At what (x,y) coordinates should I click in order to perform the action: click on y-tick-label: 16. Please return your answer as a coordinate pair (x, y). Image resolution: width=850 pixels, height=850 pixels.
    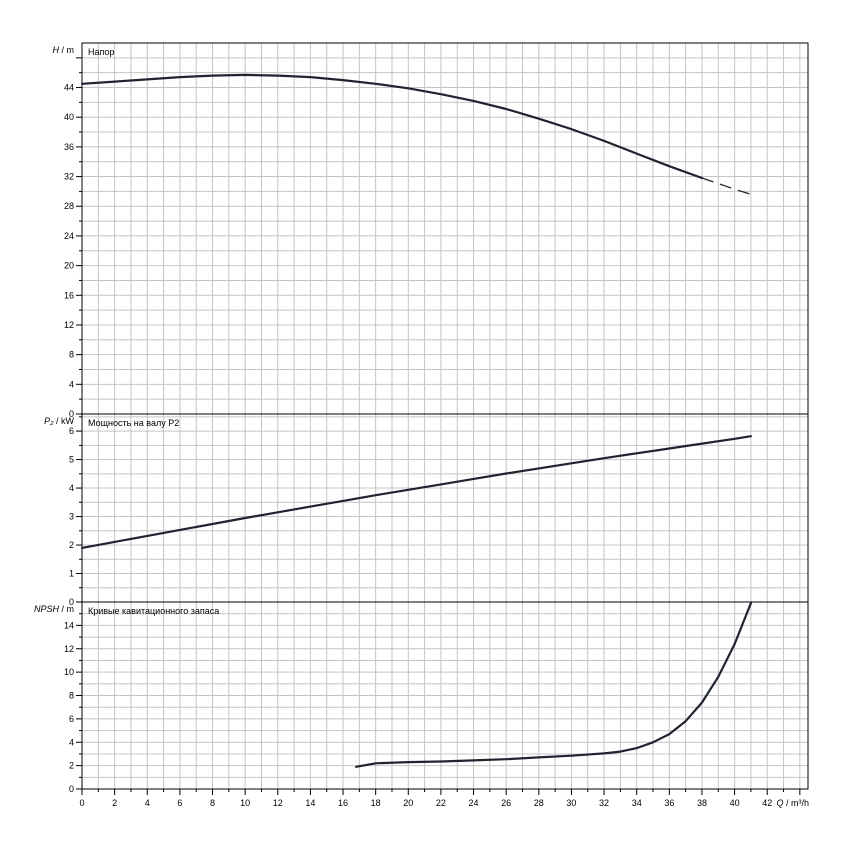
    Looking at the image, I should click on (69, 295).